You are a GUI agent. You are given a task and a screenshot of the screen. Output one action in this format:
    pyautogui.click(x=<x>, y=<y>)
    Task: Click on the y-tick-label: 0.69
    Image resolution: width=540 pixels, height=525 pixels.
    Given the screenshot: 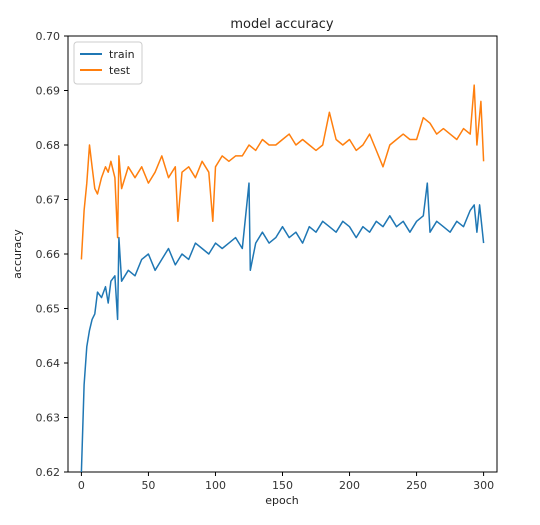 What is the action you would take?
    pyautogui.click(x=48, y=91)
    